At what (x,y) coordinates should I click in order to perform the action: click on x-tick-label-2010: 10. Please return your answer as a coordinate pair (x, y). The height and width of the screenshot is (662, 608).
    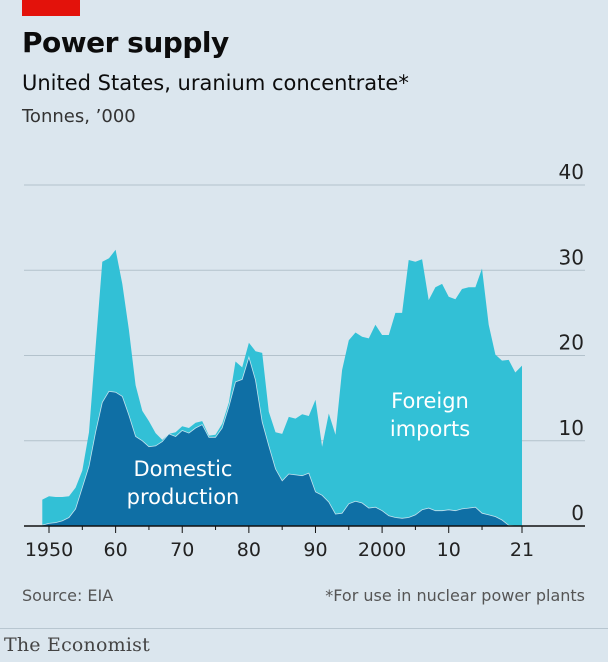
    Looking at the image, I should click on (449, 550).